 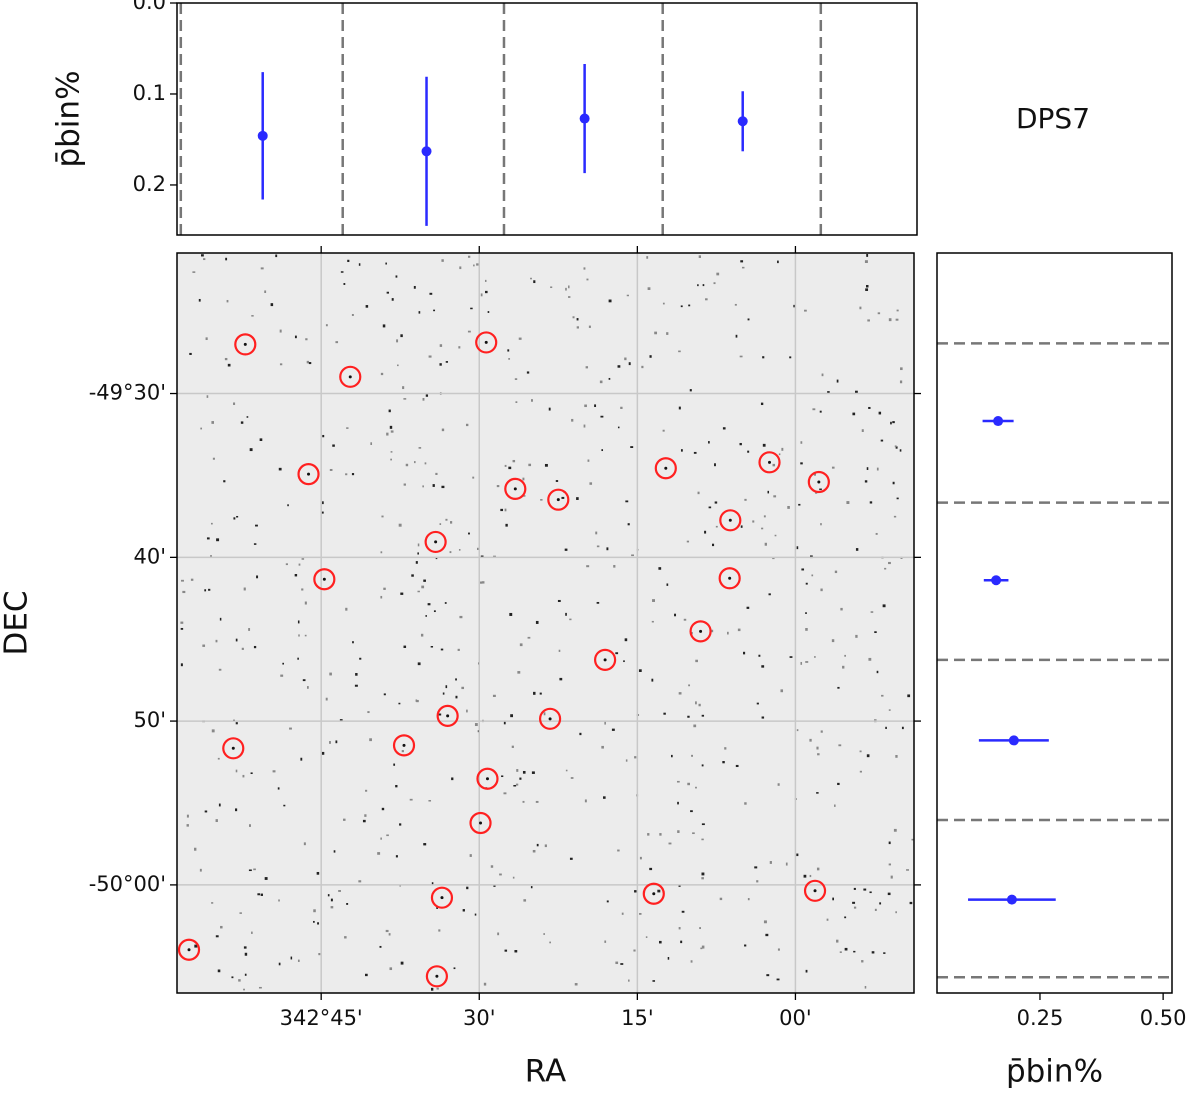 I want to click on panel-label: DPS7, so click(x=1053, y=118).